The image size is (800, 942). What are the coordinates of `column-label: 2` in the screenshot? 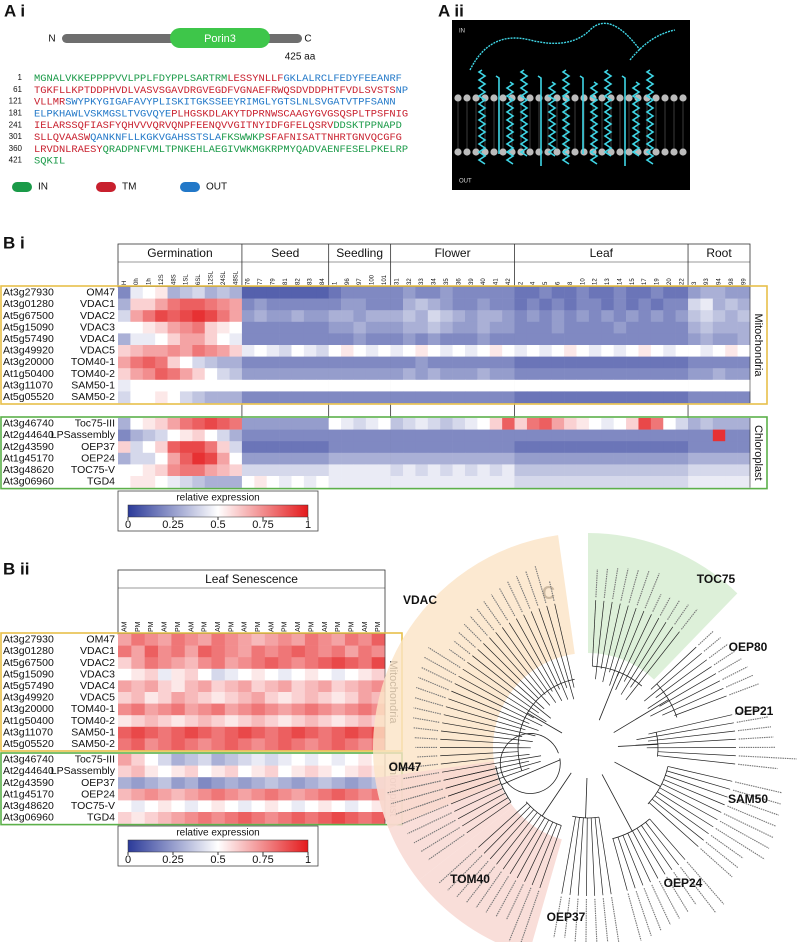 It's located at (521, 283).